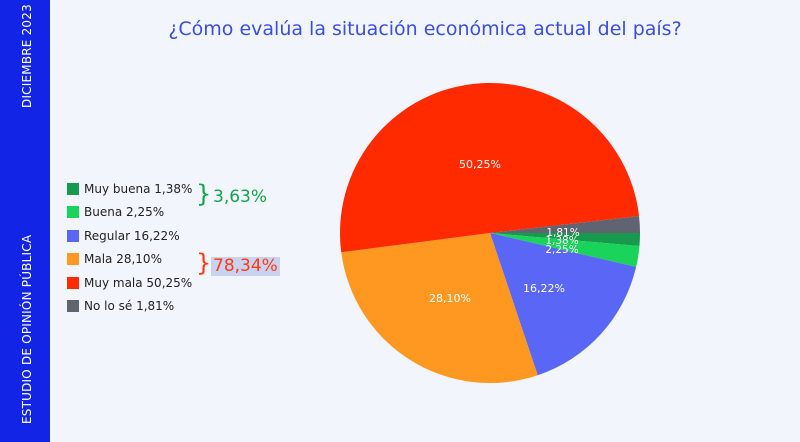 The width and height of the screenshot is (800, 442). I want to click on slice-data-label: 16,22%, so click(544, 288).